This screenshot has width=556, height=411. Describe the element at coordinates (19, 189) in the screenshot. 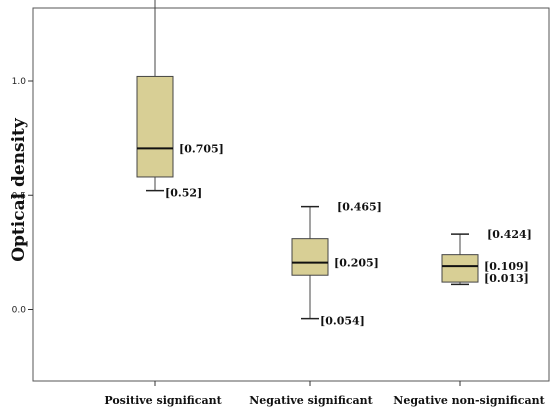

I see `y-axis-label: Optical density` at that location.